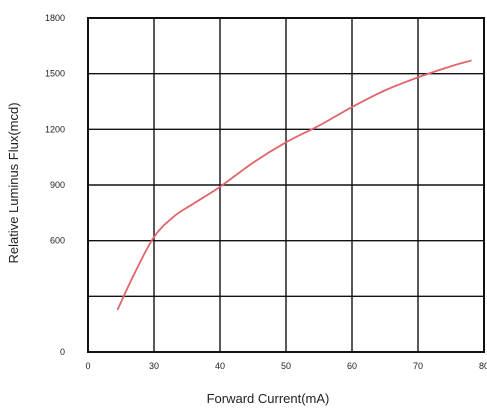  What do you see at coordinates (57, 241) in the screenshot?
I see `y-tick-label-2: 600` at bounding box center [57, 241].